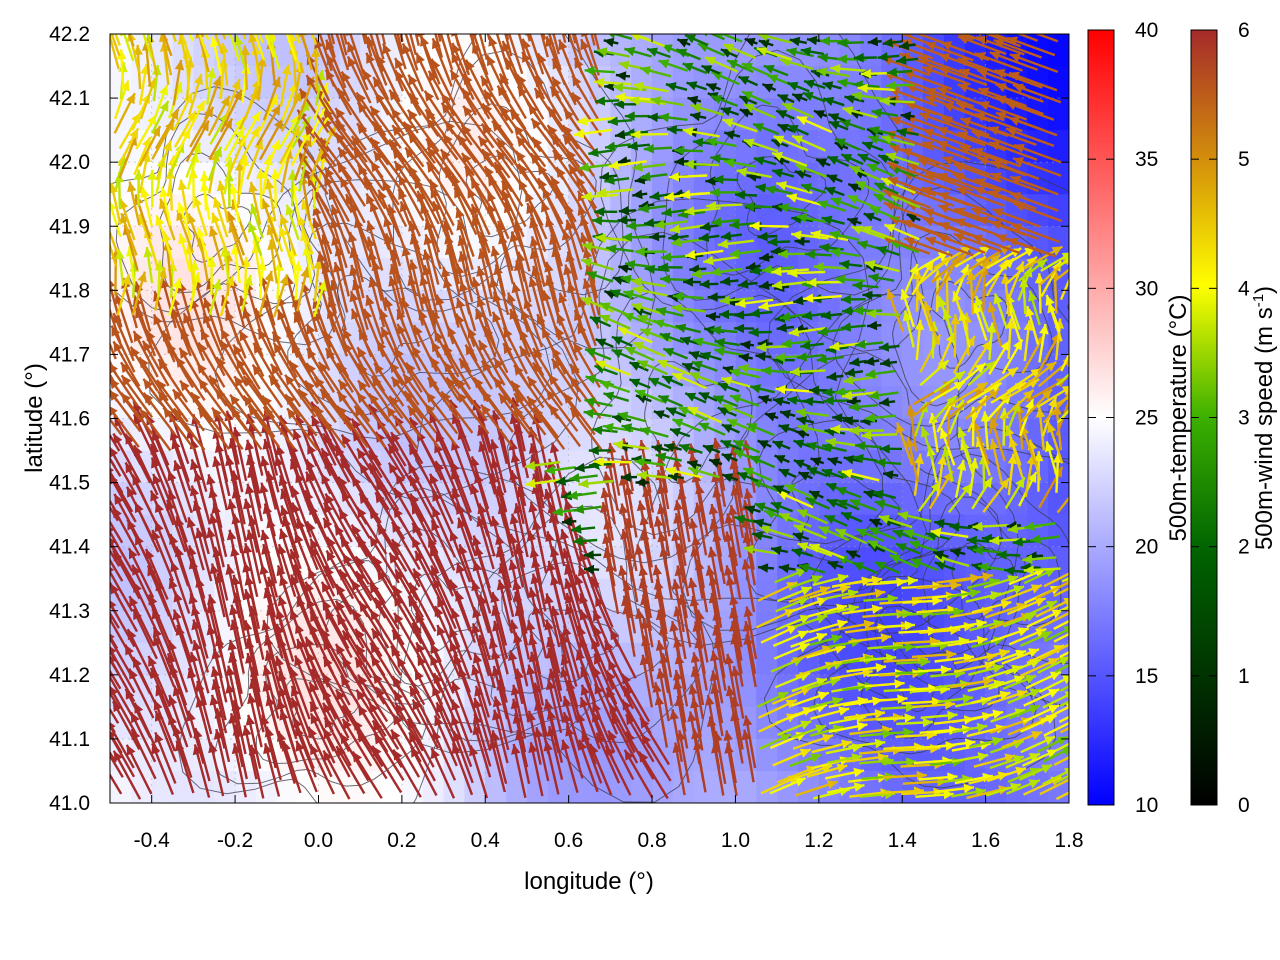 The width and height of the screenshot is (1280, 960). What do you see at coordinates (116, 783) in the screenshot?
I see `wind-arrow-shaft` at bounding box center [116, 783].